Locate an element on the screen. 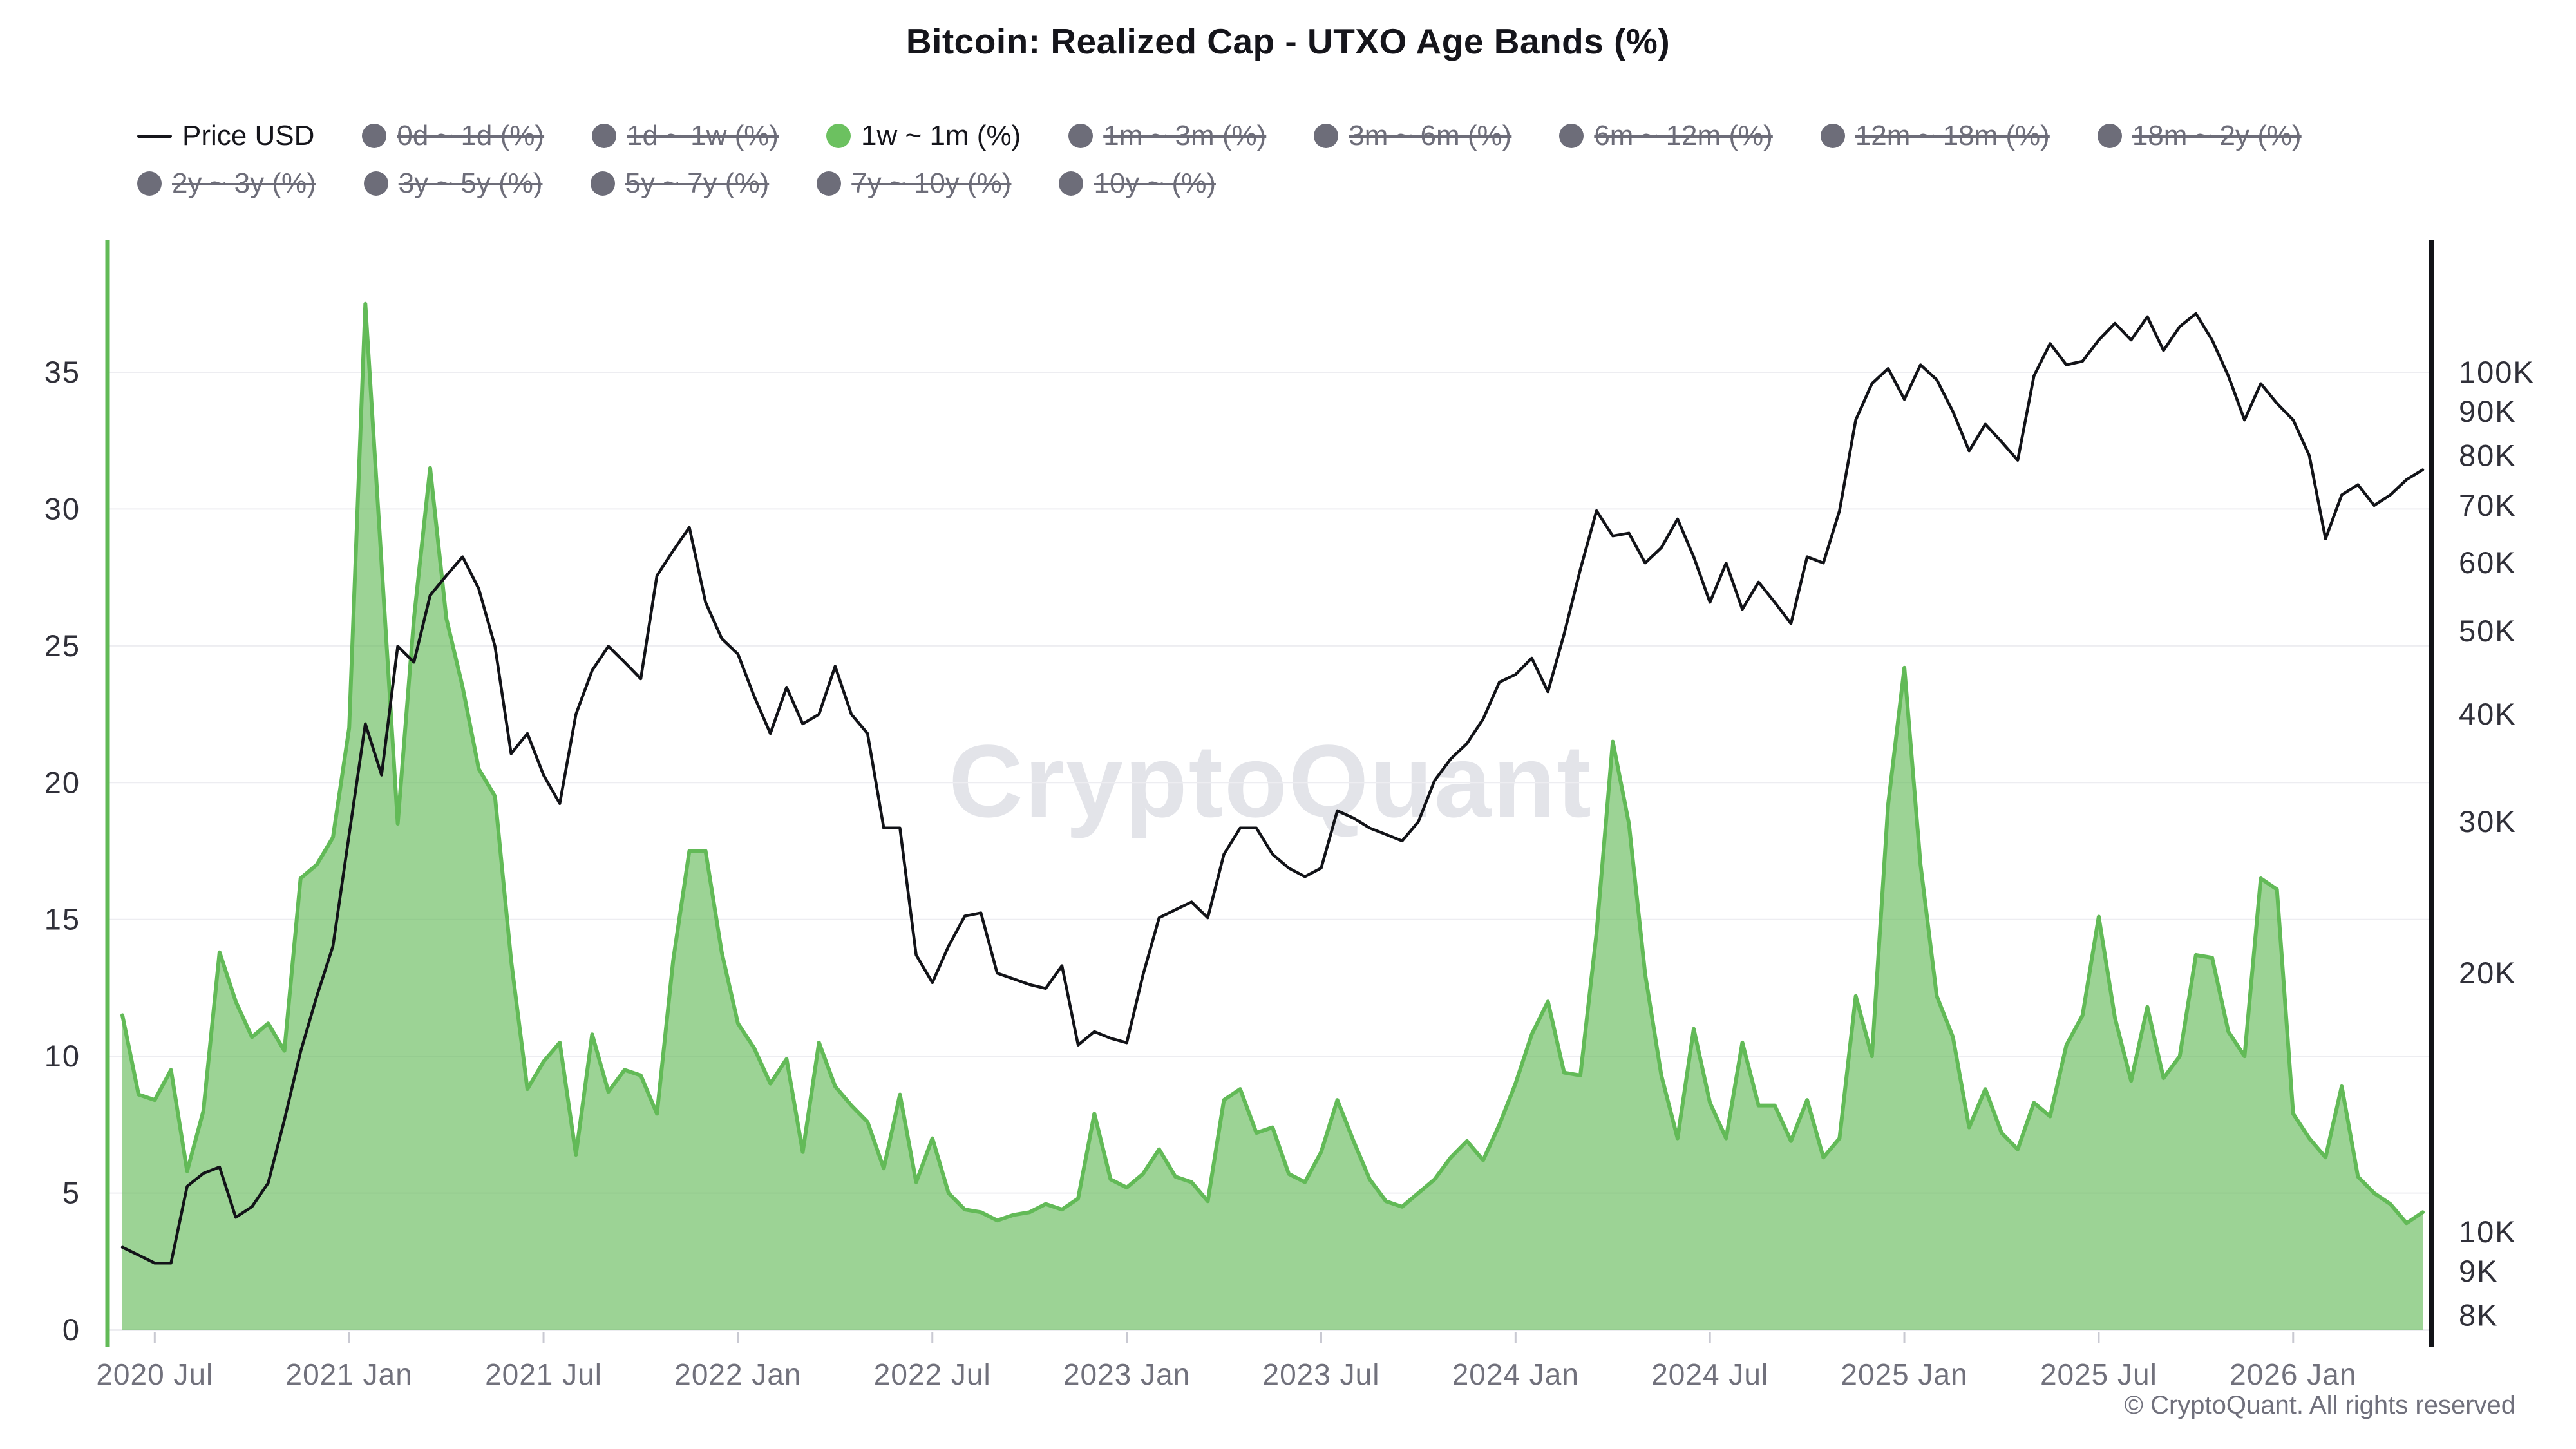  y-axis-label-left: 10 is located at coordinates (62, 1056).